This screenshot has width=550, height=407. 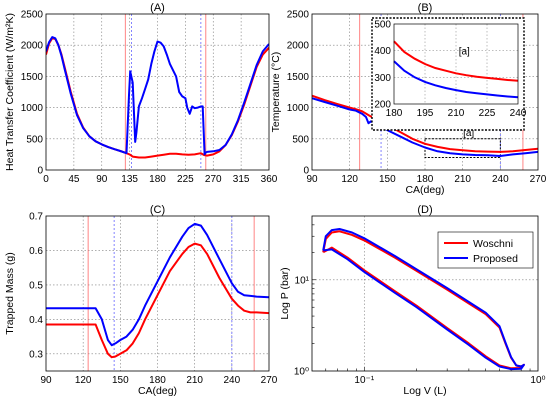 I want to click on inset-panel: 180 195 210 225 240 200 300 400 500 [a], so click(x=449, y=74).